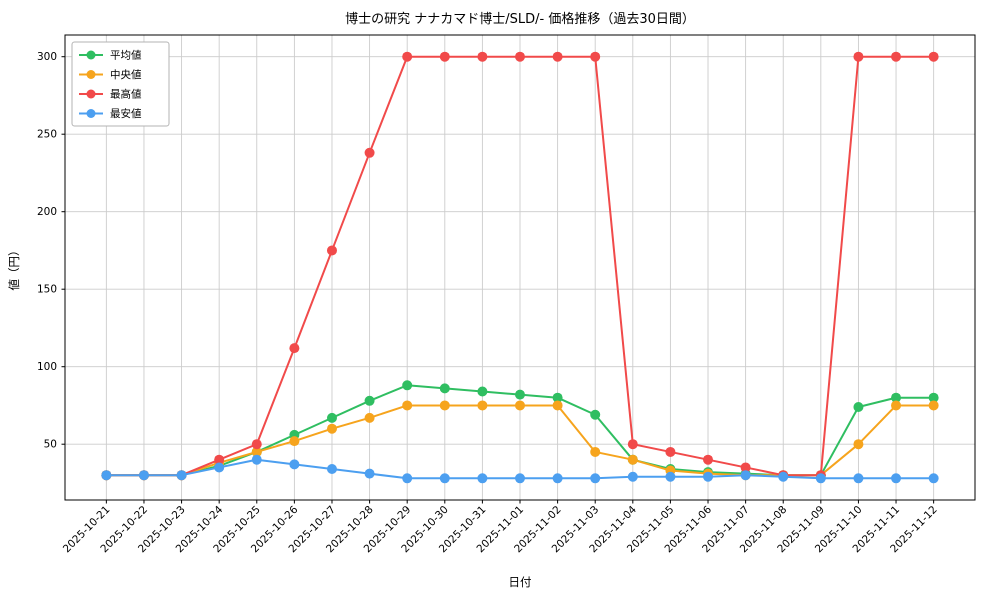 This screenshot has width=1000, height=600. Describe the element at coordinates (50, 445) in the screenshot. I see `y-tick-label: 50` at that location.